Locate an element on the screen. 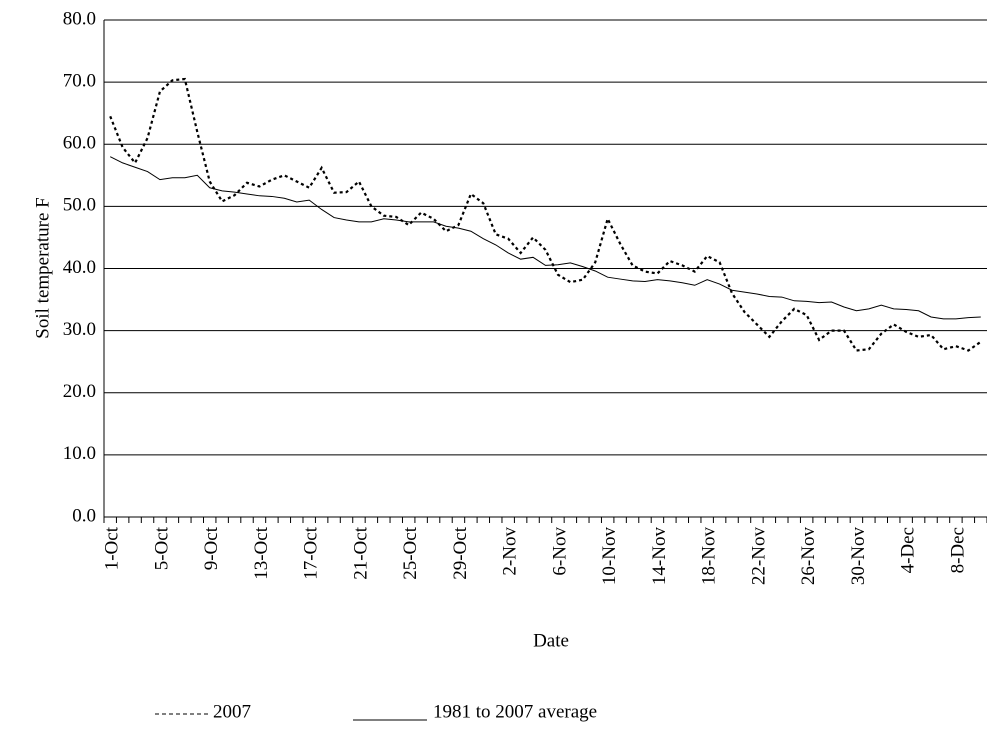  x-tick-label: 14-Nov is located at coordinates (659, 556).